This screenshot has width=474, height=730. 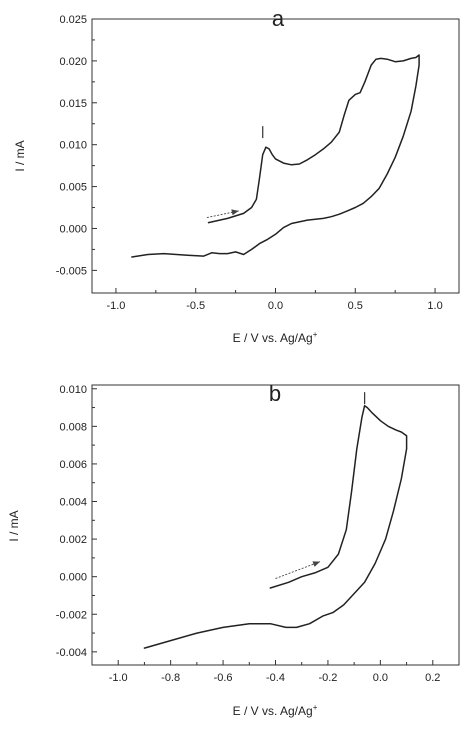 I want to click on x-axis-label-main-b: E / V vs. Ag/Ag, so click(x=273, y=711).